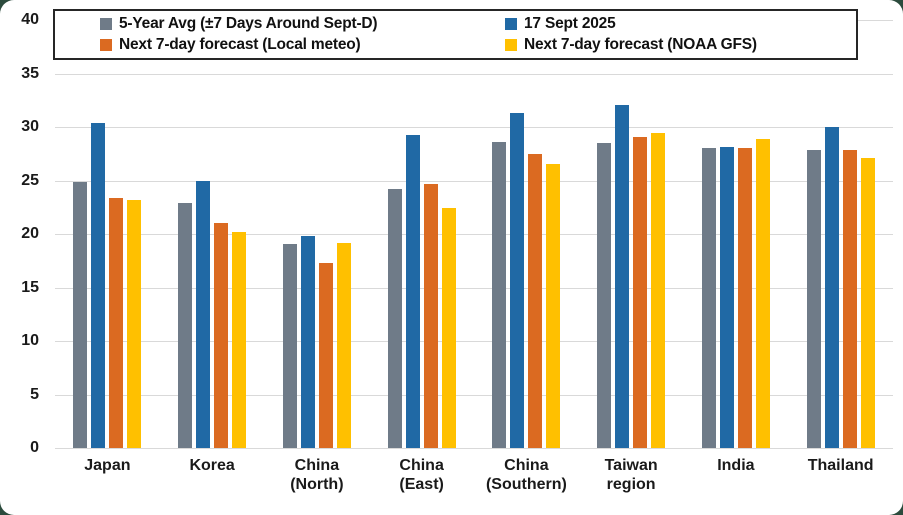 The height and width of the screenshot is (515, 903). Describe the element at coordinates (30, 19) in the screenshot. I see `y-tick-label-40: 40` at that location.